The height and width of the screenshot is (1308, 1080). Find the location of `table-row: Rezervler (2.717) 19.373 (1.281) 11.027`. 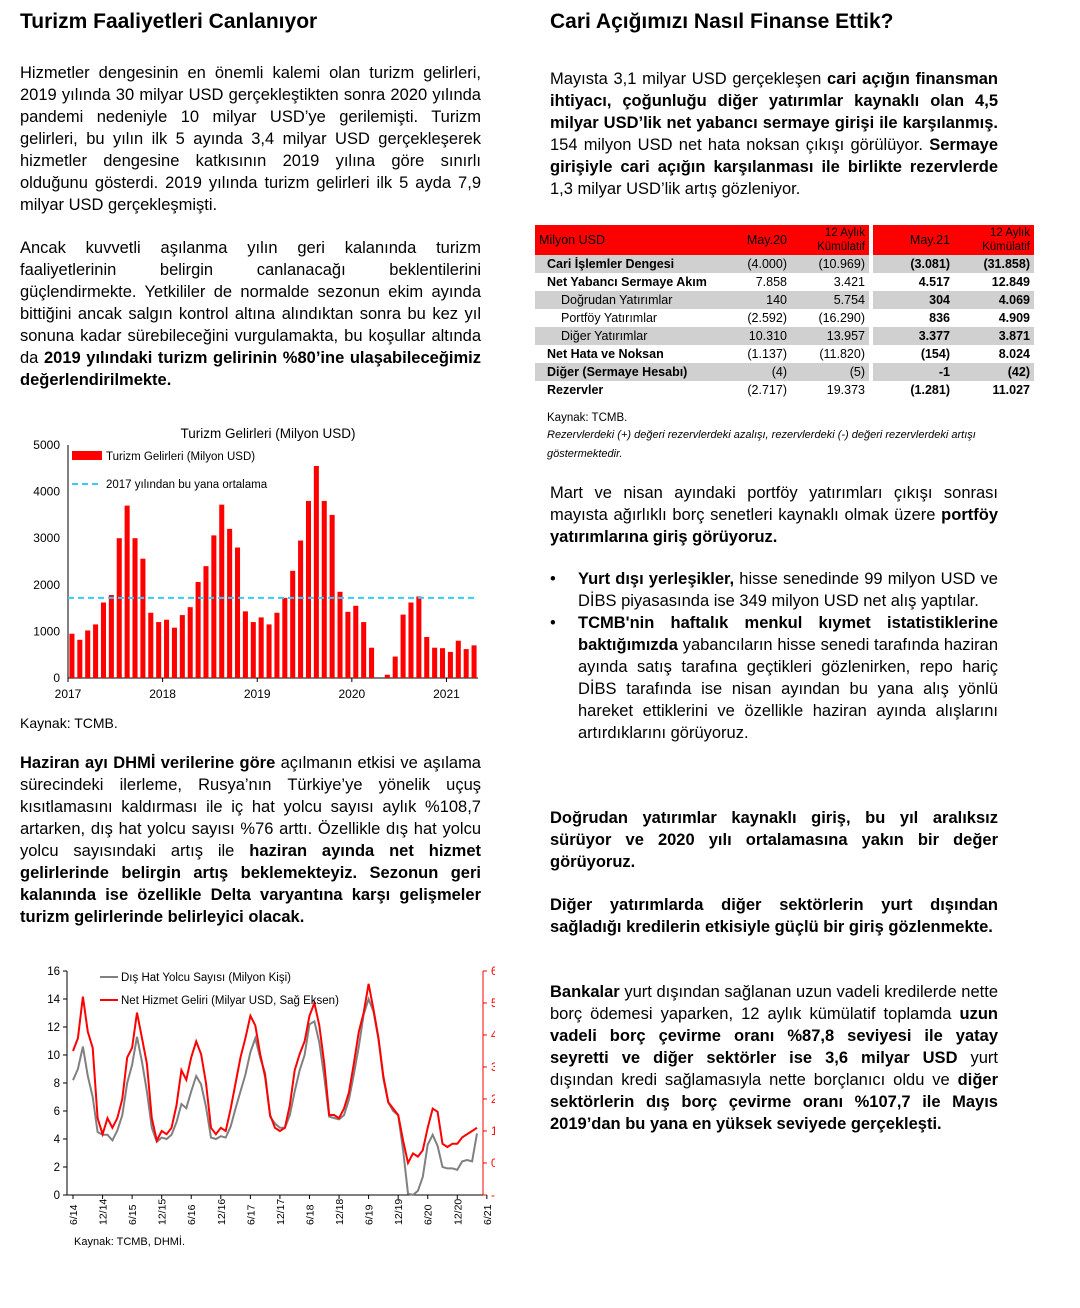

table-row: Rezervler (2.717) 19.373 (1.281) 11.027 is located at coordinates (784, 390).